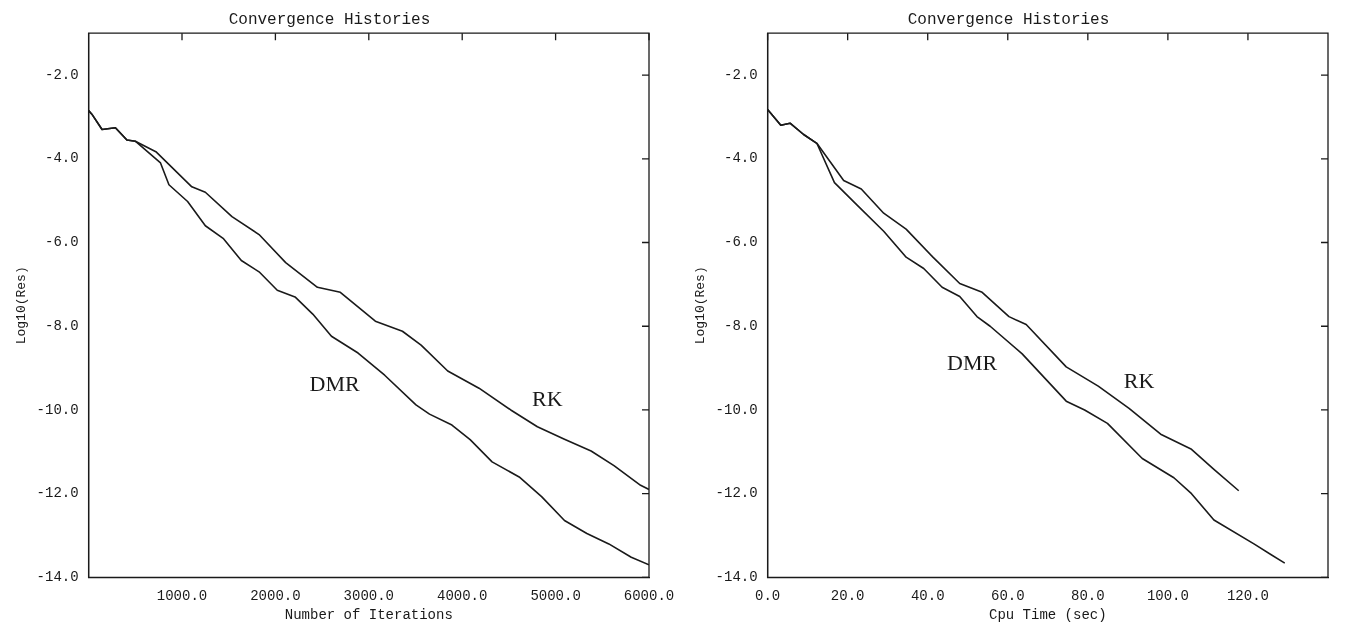 This screenshot has height=634, width=1358. What do you see at coordinates (182, 595) in the screenshot?
I see `x-tick-label: 1000.0` at bounding box center [182, 595].